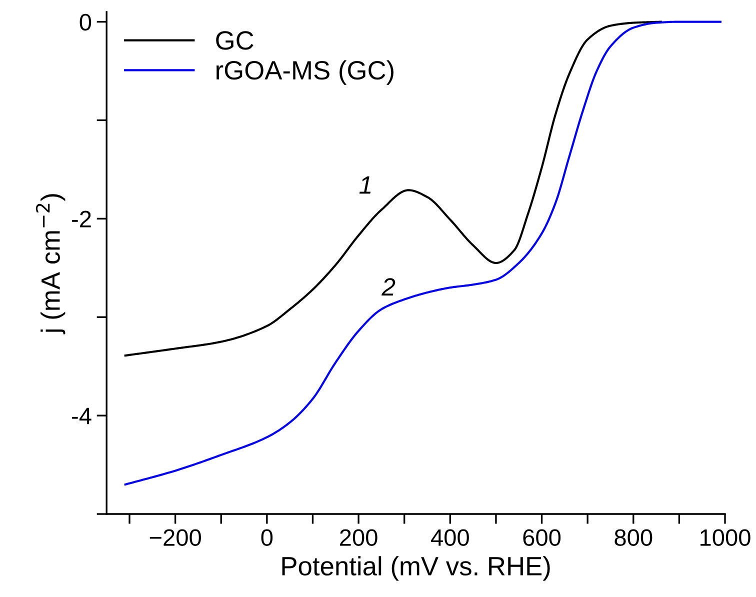  What do you see at coordinates (86, 22) in the screenshot?
I see `y-tick-label: 0` at bounding box center [86, 22].